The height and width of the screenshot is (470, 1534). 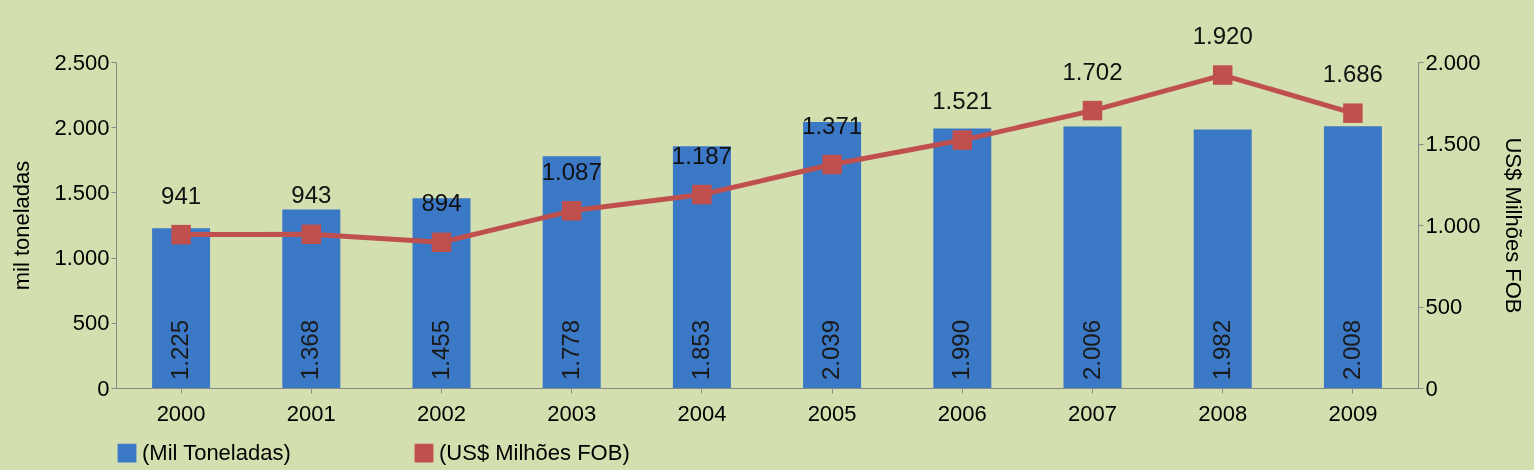 What do you see at coordinates (311, 195) in the screenshot?
I see `data-label: 943` at bounding box center [311, 195].